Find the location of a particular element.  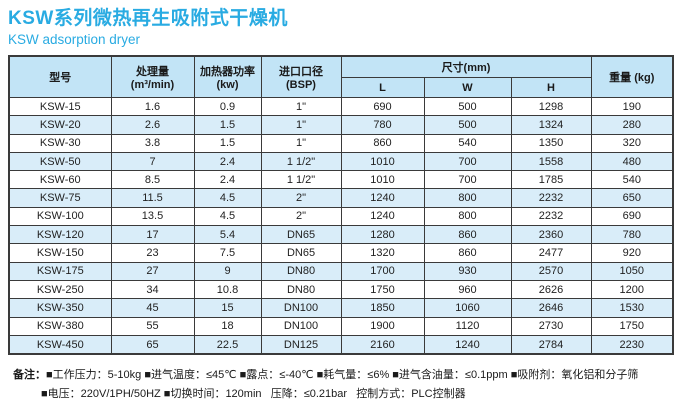

table-row: KSW-380 55 18 DN100 1900 1120 2730 1750 is located at coordinates (341, 326).